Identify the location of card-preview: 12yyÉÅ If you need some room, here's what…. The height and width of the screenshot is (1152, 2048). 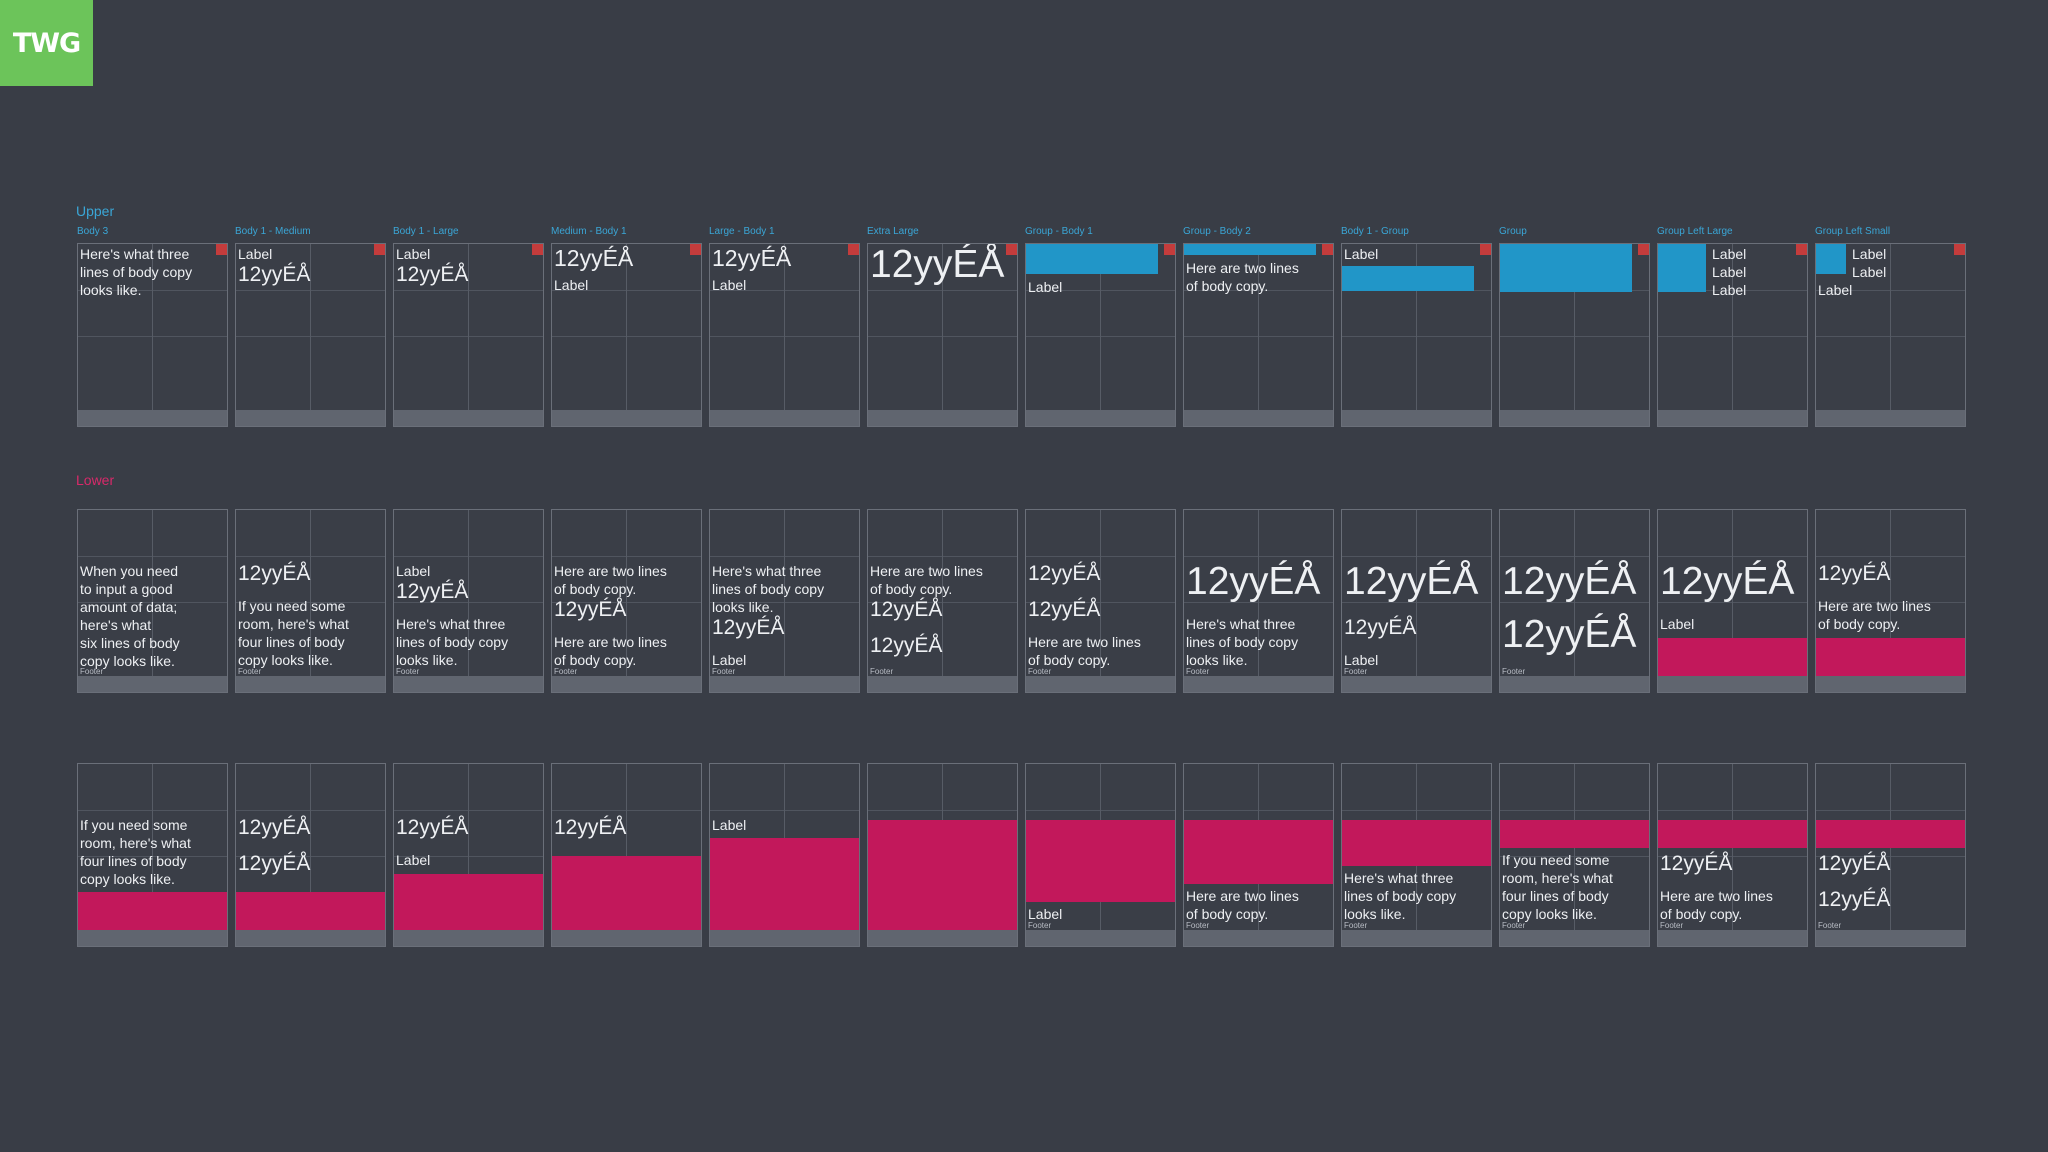
(310, 601).